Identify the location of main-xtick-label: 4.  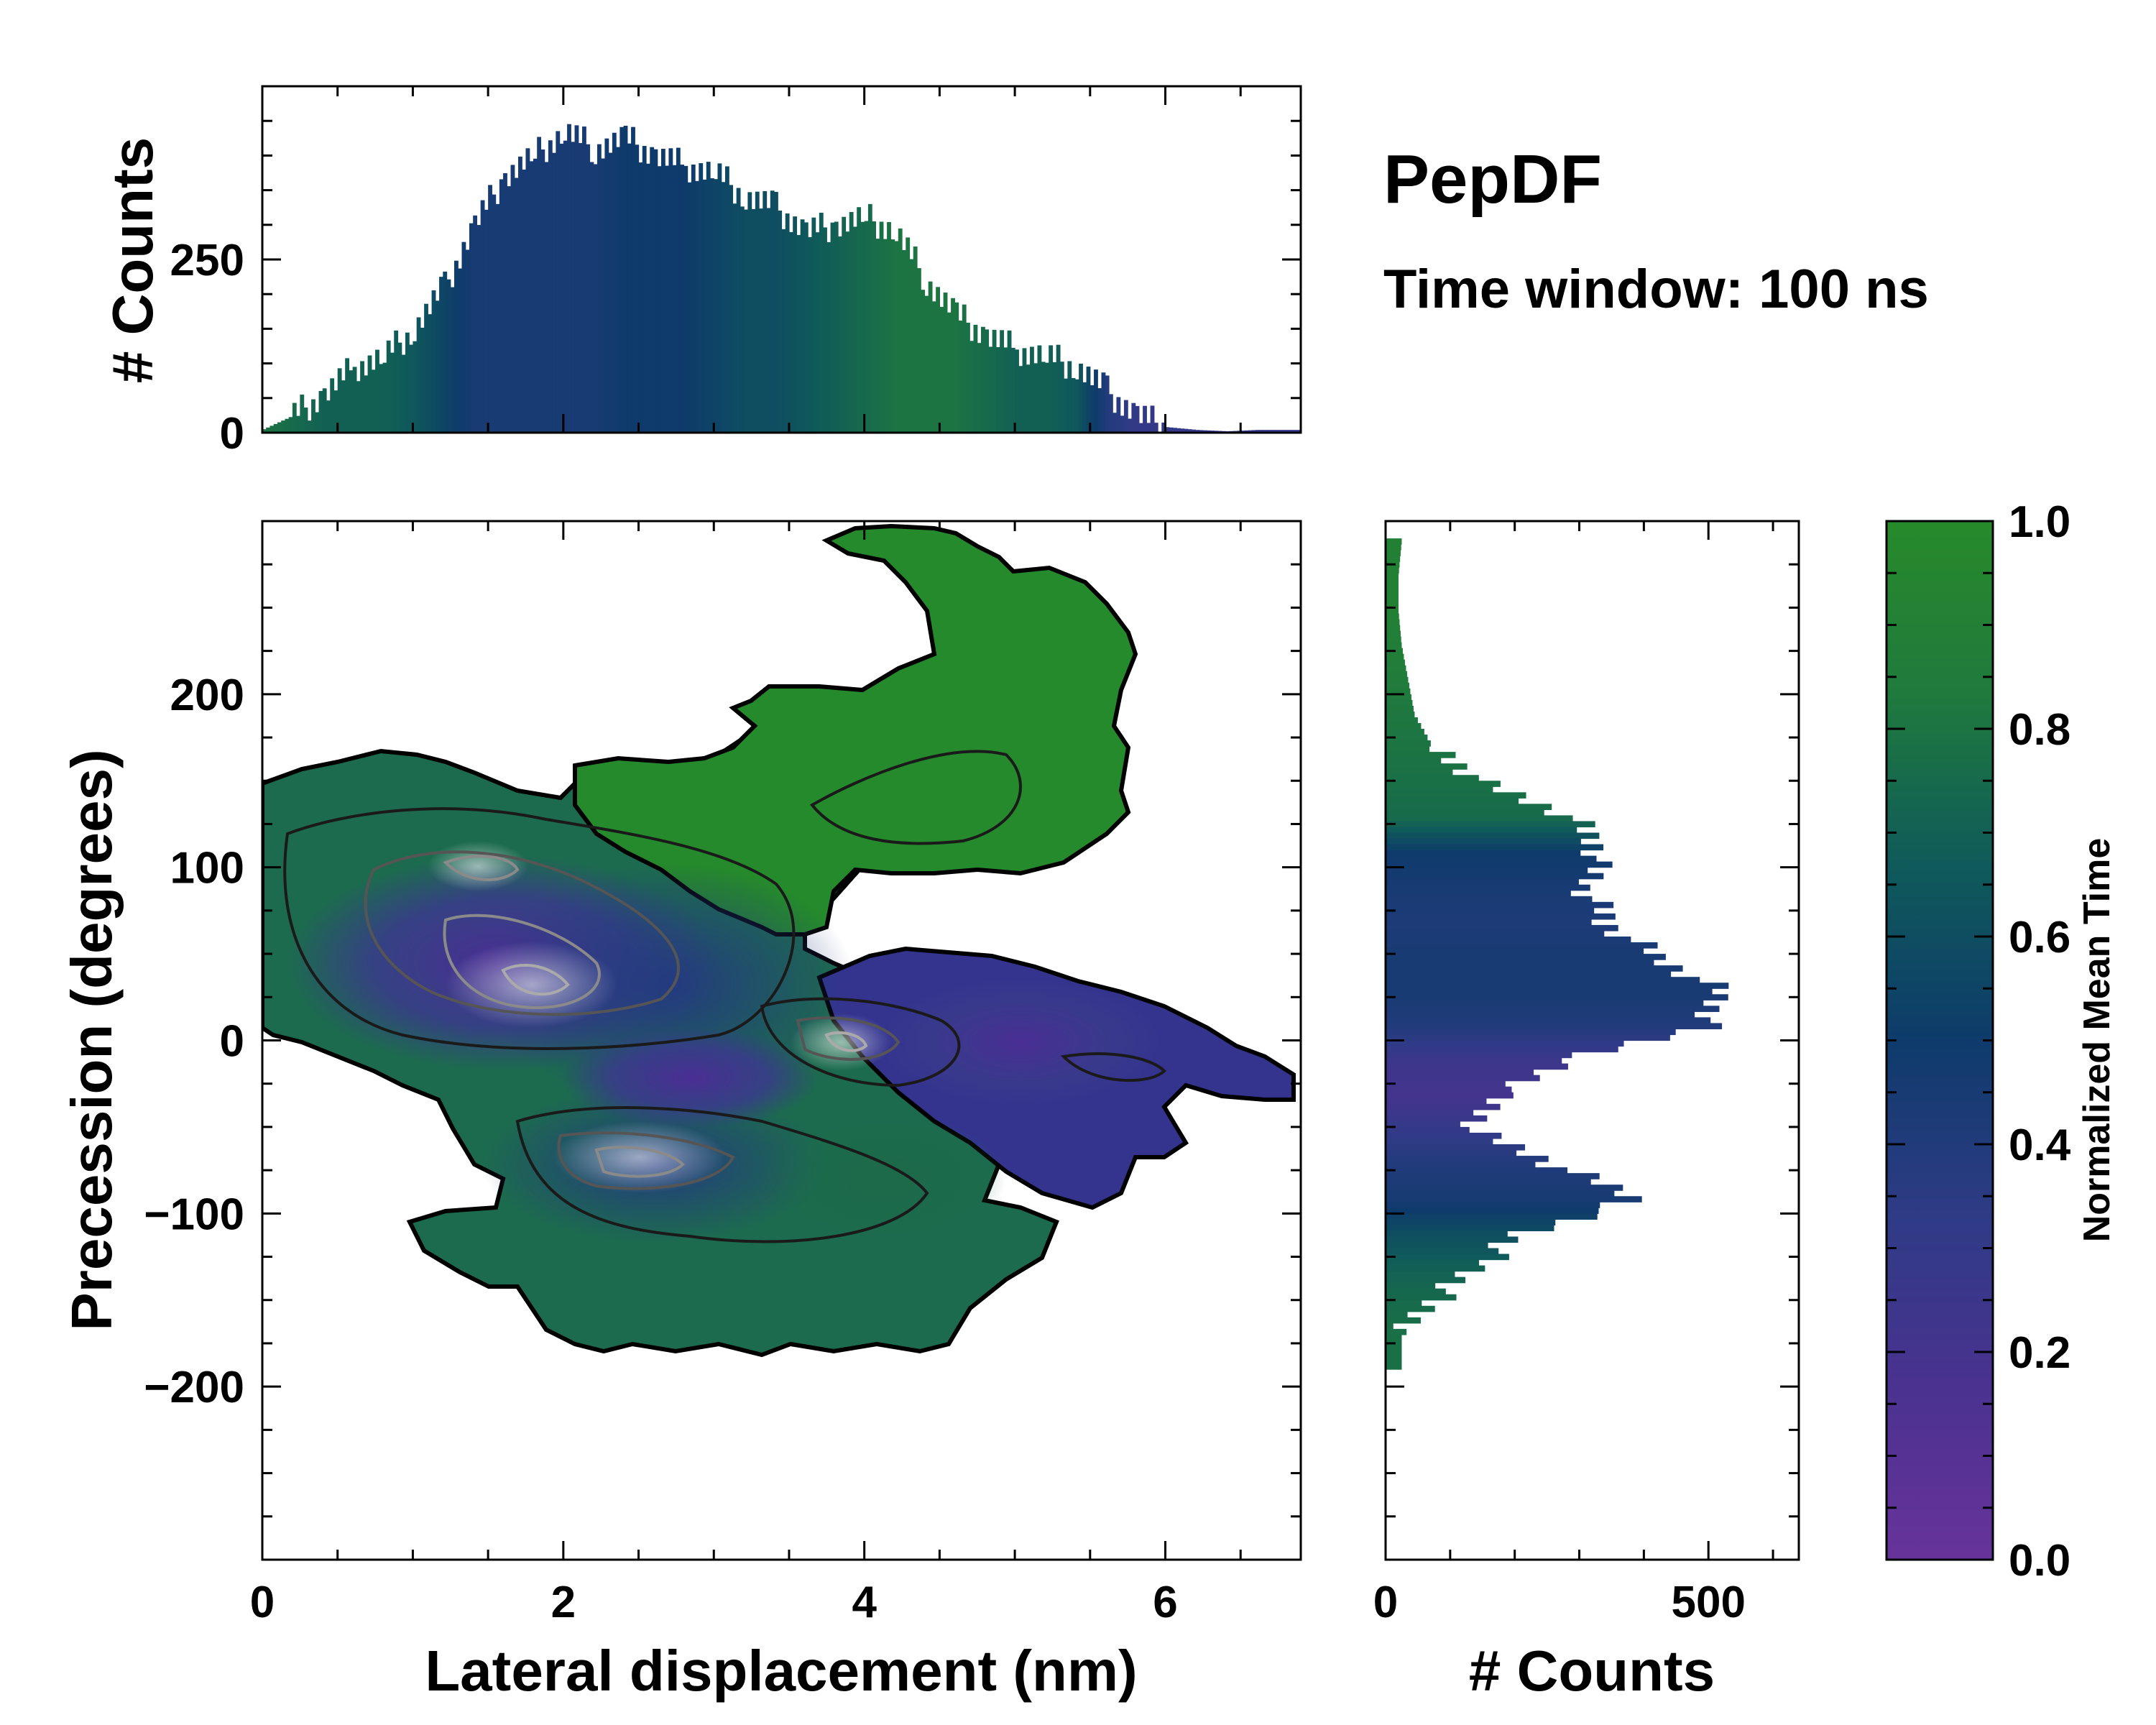
(864, 1602).